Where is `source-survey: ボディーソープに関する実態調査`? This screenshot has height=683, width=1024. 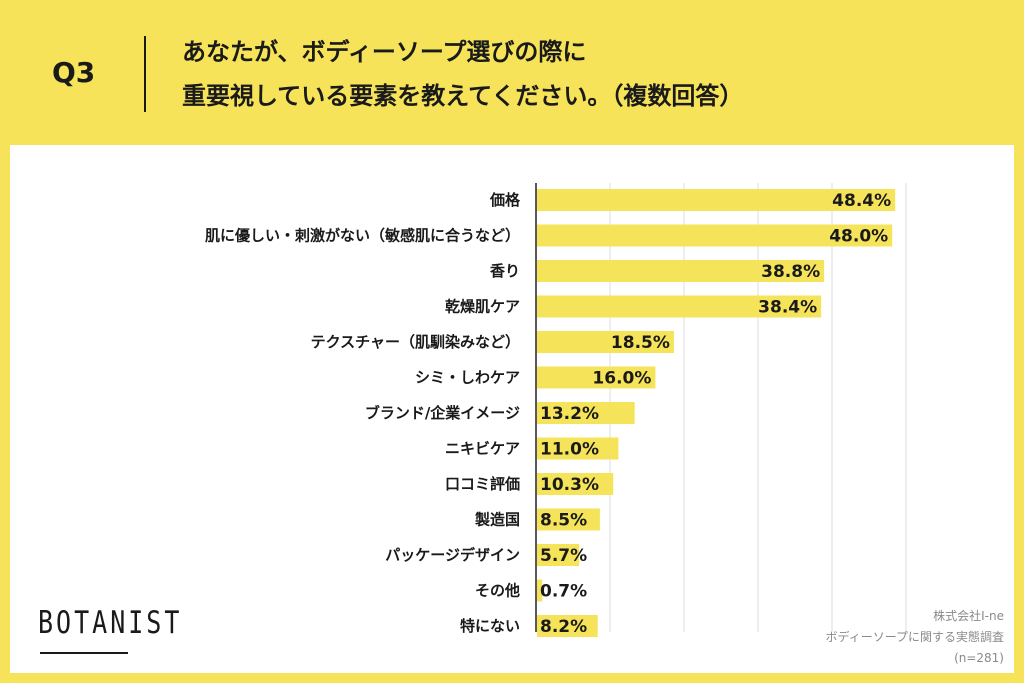
source-survey: ボディーソープに関する実態調査 is located at coordinates (914, 637).